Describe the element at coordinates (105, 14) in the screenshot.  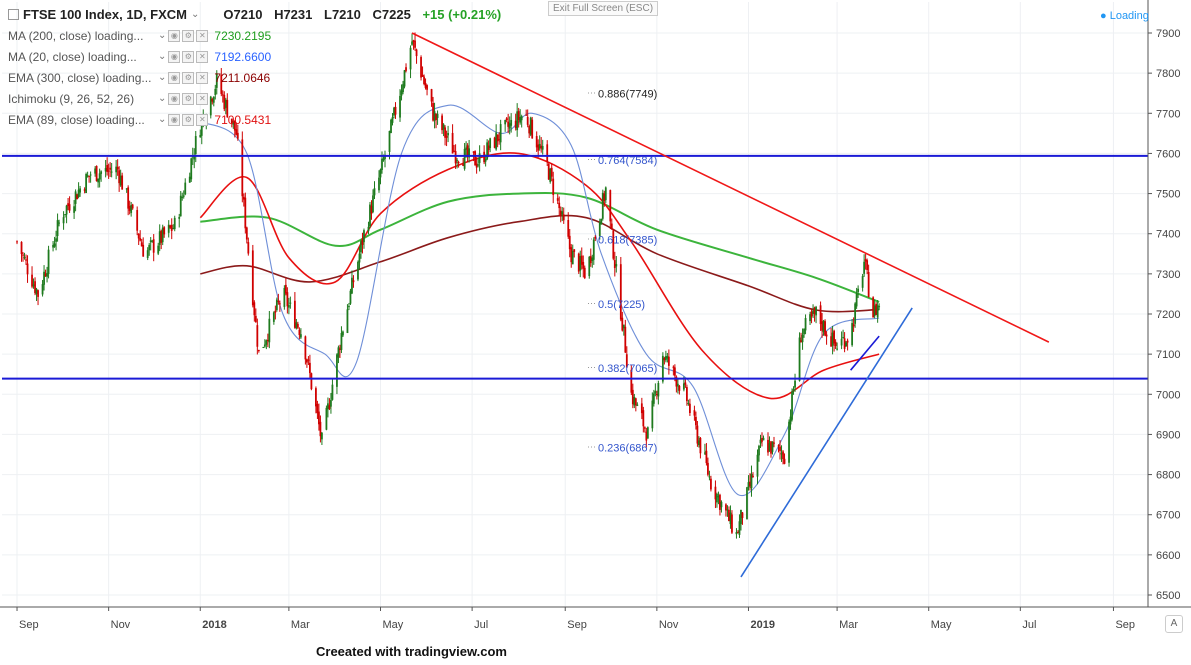
I see `symbol-title: FTSE 100 Index, 1D, FXCM` at that location.